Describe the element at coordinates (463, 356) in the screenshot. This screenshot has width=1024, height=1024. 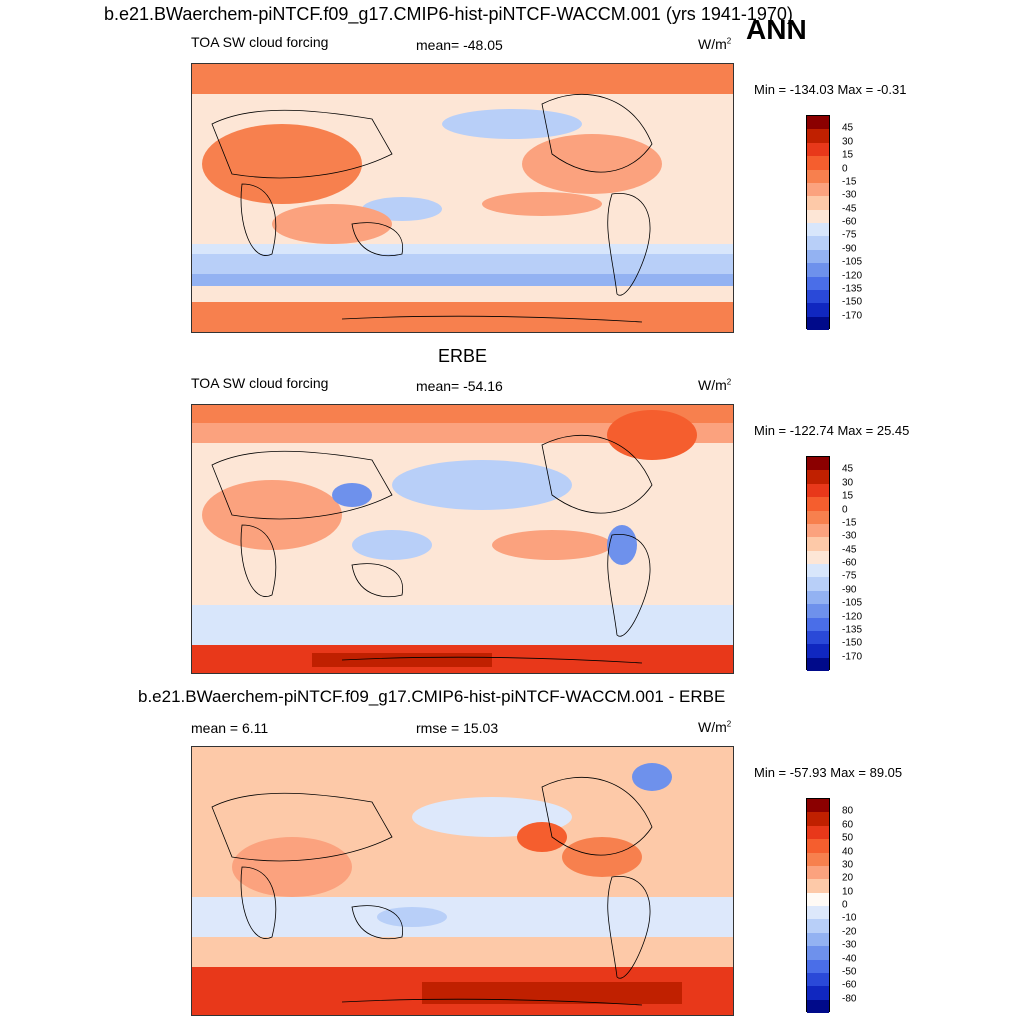
I see `panel2-heading: ERBE` at that location.